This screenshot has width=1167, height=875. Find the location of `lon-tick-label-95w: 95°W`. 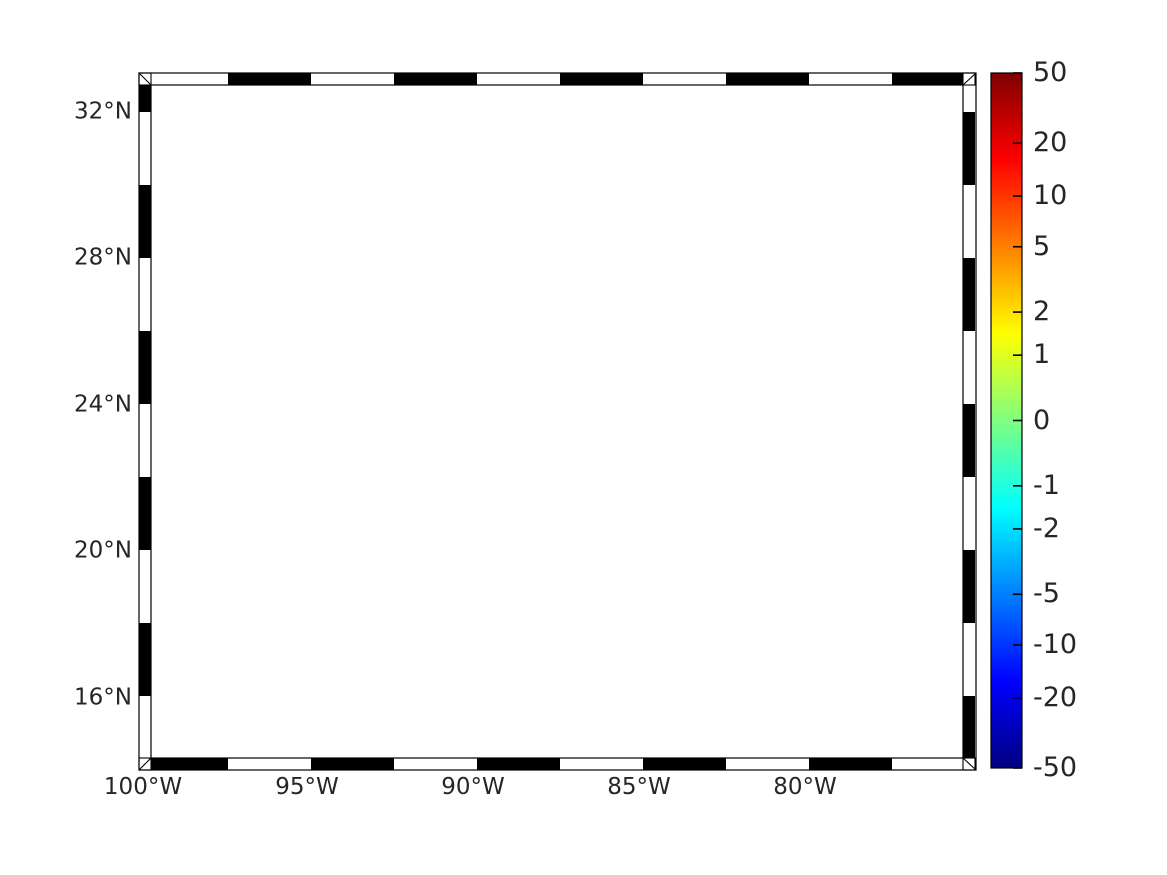

lon-tick-label-95w: 95°W is located at coordinates (307, 787).